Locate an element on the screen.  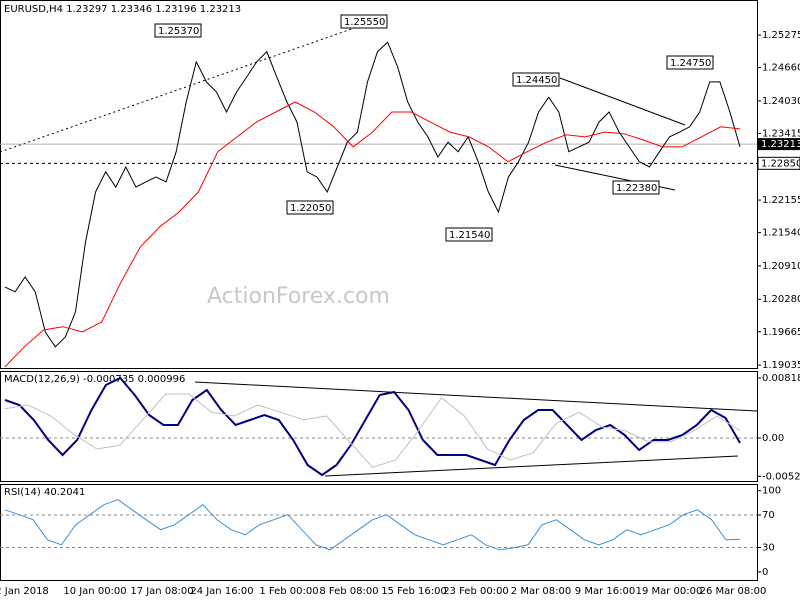
y-tick-label: 0.00 is located at coordinates (773, 438).